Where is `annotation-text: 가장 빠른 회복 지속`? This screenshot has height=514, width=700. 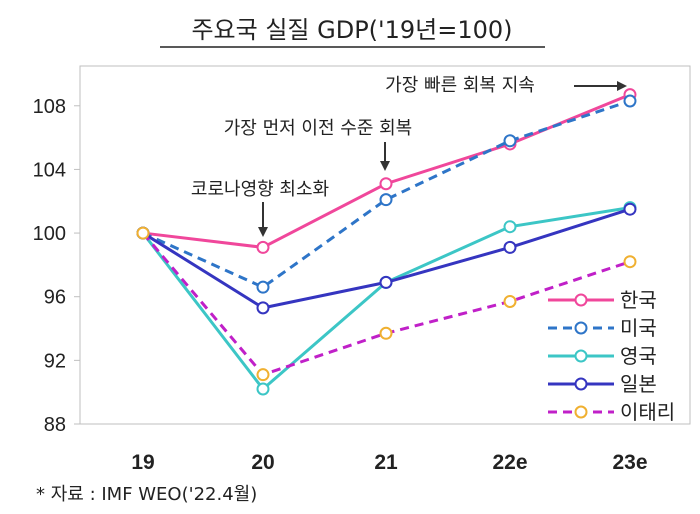
annotation-text: 가장 빠른 회복 지속 is located at coordinates (460, 85).